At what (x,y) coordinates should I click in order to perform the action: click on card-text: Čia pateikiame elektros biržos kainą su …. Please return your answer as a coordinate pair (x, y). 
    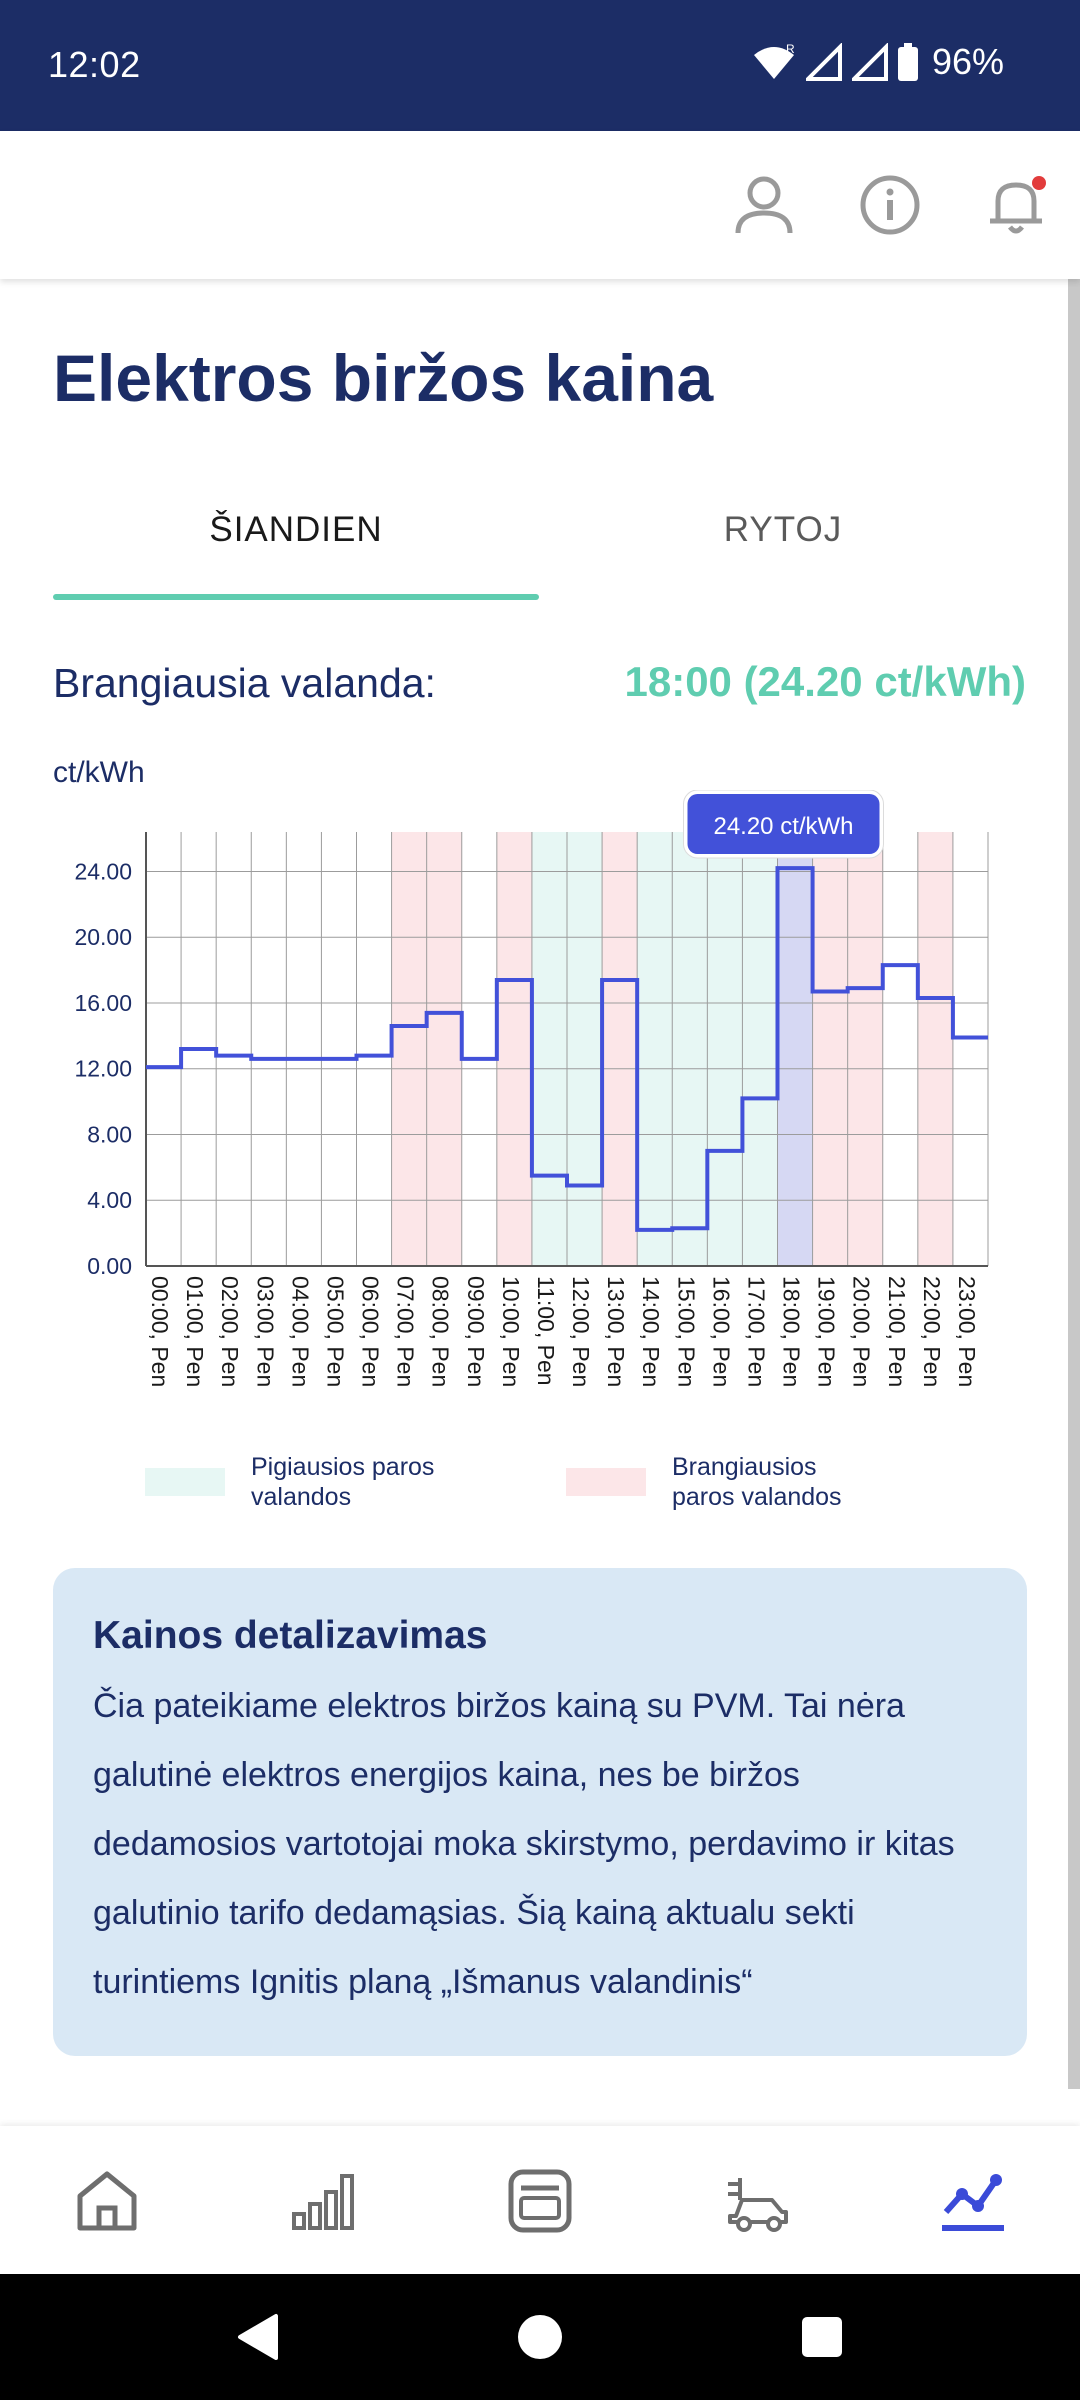
    Looking at the image, I should click on (524, 1844).